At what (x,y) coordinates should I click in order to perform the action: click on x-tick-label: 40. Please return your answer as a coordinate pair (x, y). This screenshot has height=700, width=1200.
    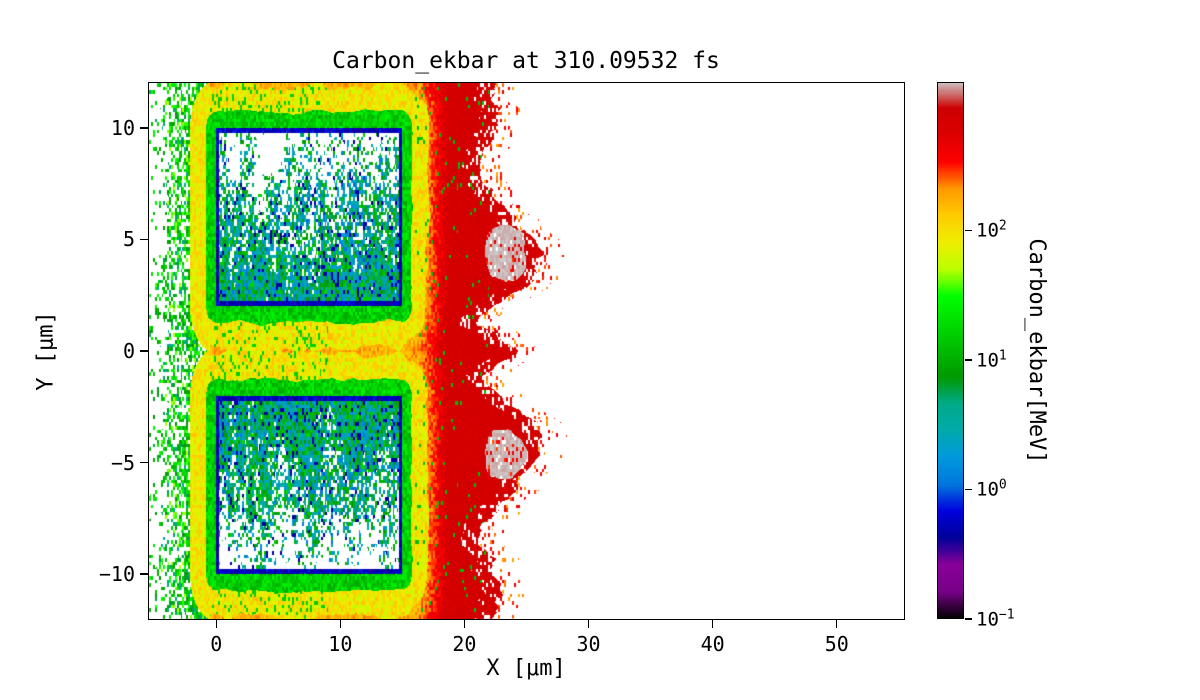
    Looking at the image, I should click on (712, 644).